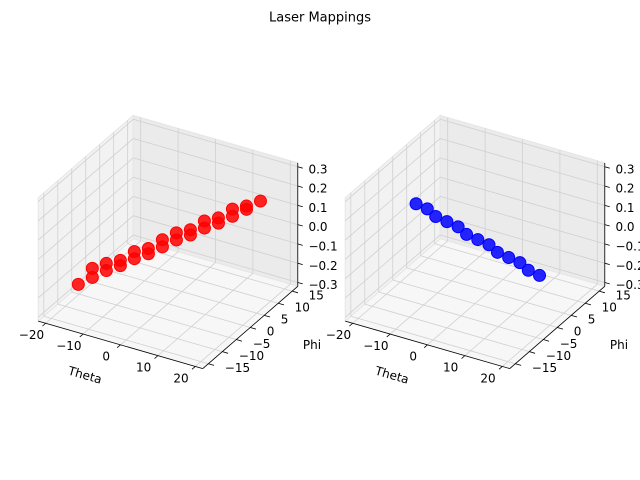 The width and height of the screenshot is (640, 480). Describe the element at coordinates (544, 368) in the screenshot. I see `y-tick-label: −15` at that location.